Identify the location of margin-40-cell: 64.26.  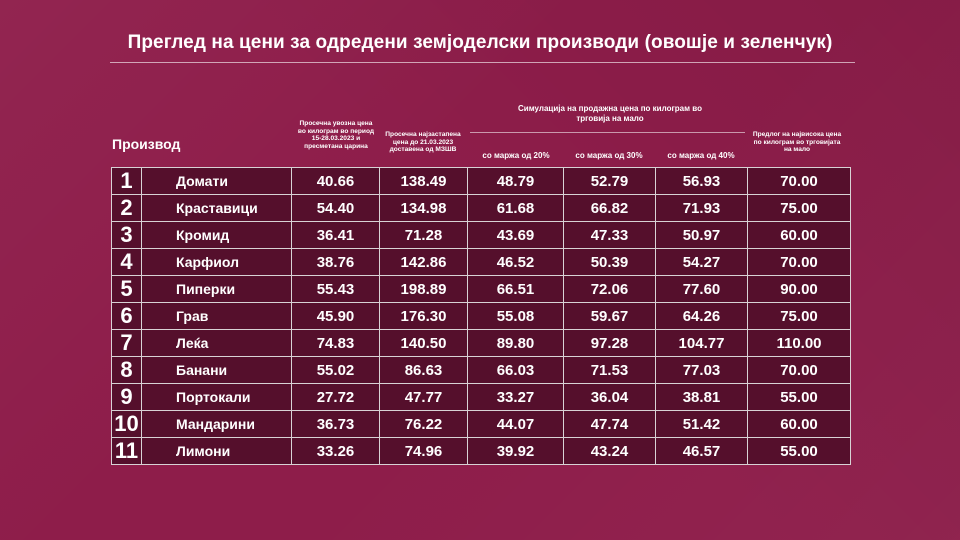
(701, 316).